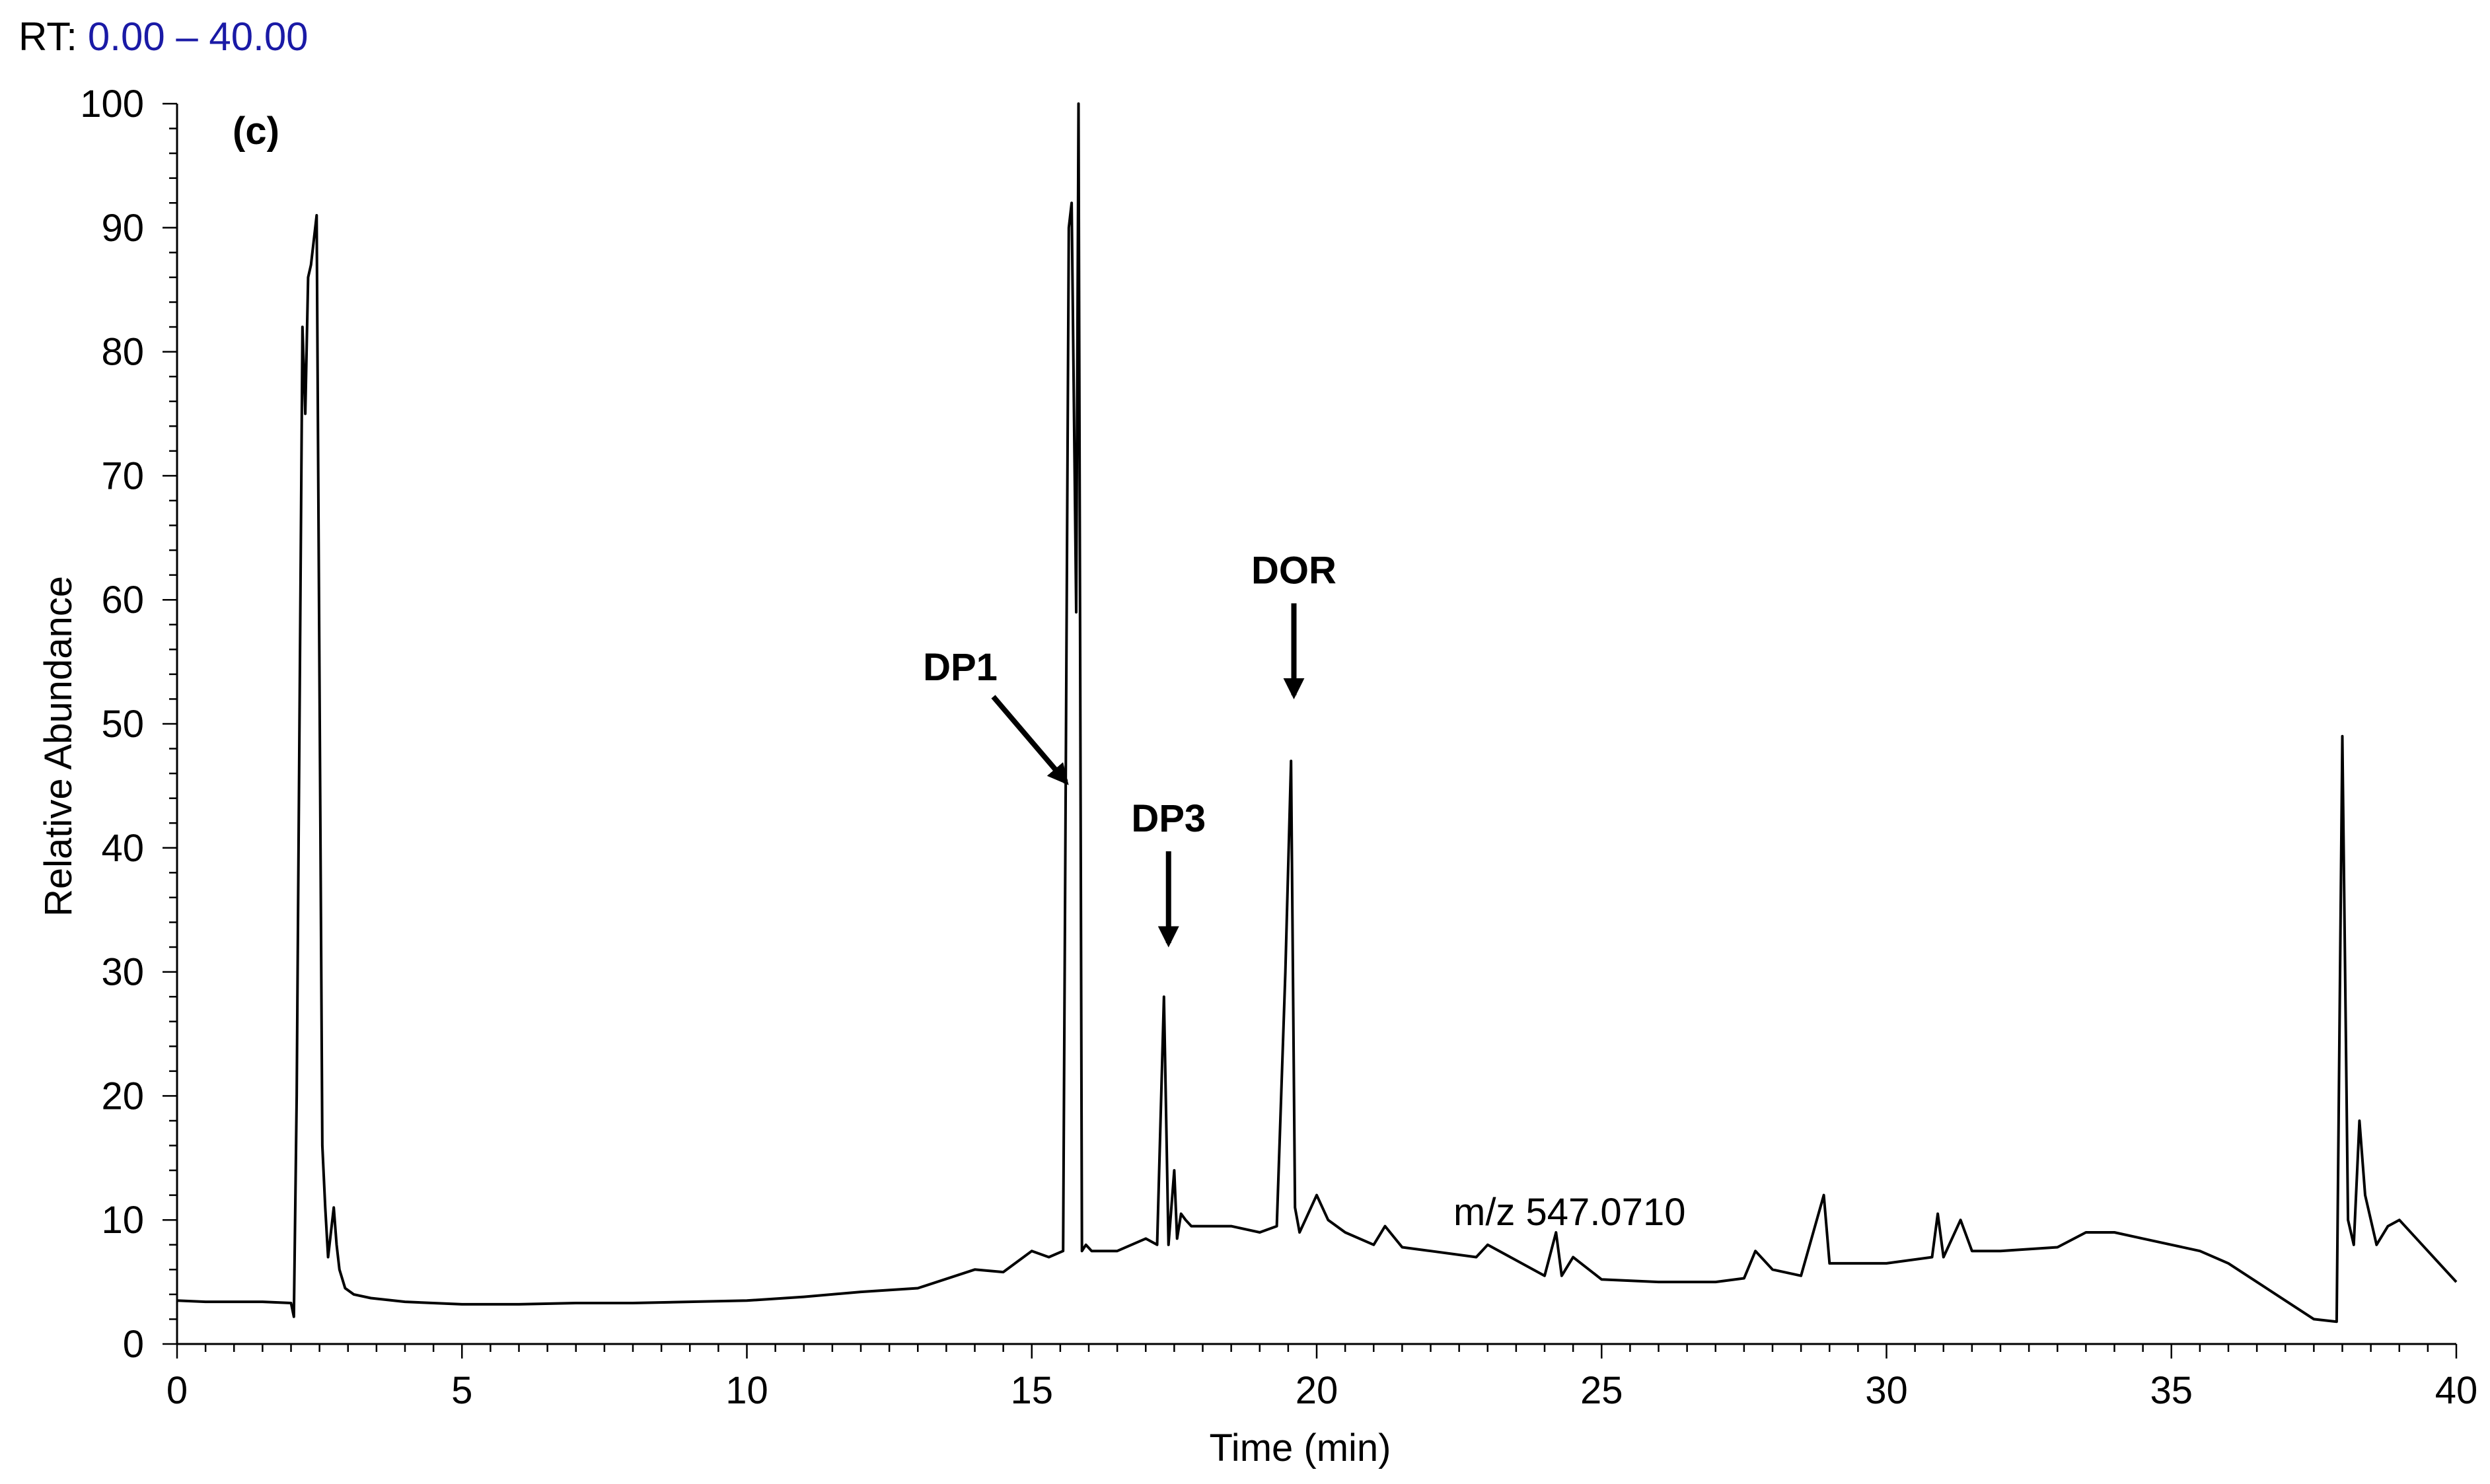  I want to click on x-tick-label: 35, so click(2171, 1390).